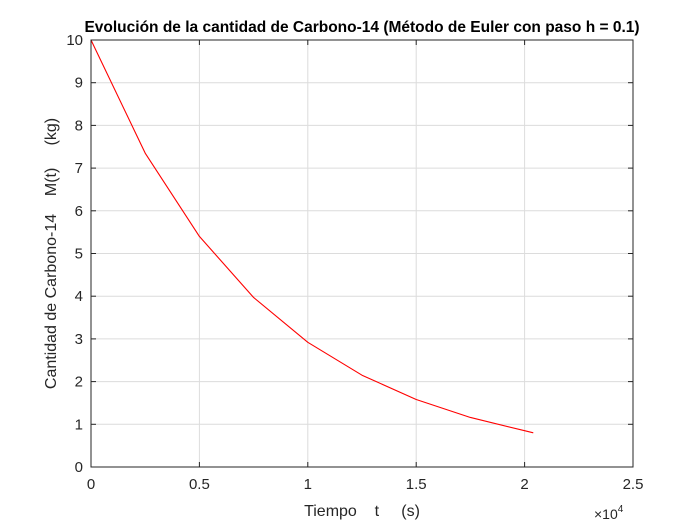  I want to click on y-tick-label: 4, so click(79, 296).